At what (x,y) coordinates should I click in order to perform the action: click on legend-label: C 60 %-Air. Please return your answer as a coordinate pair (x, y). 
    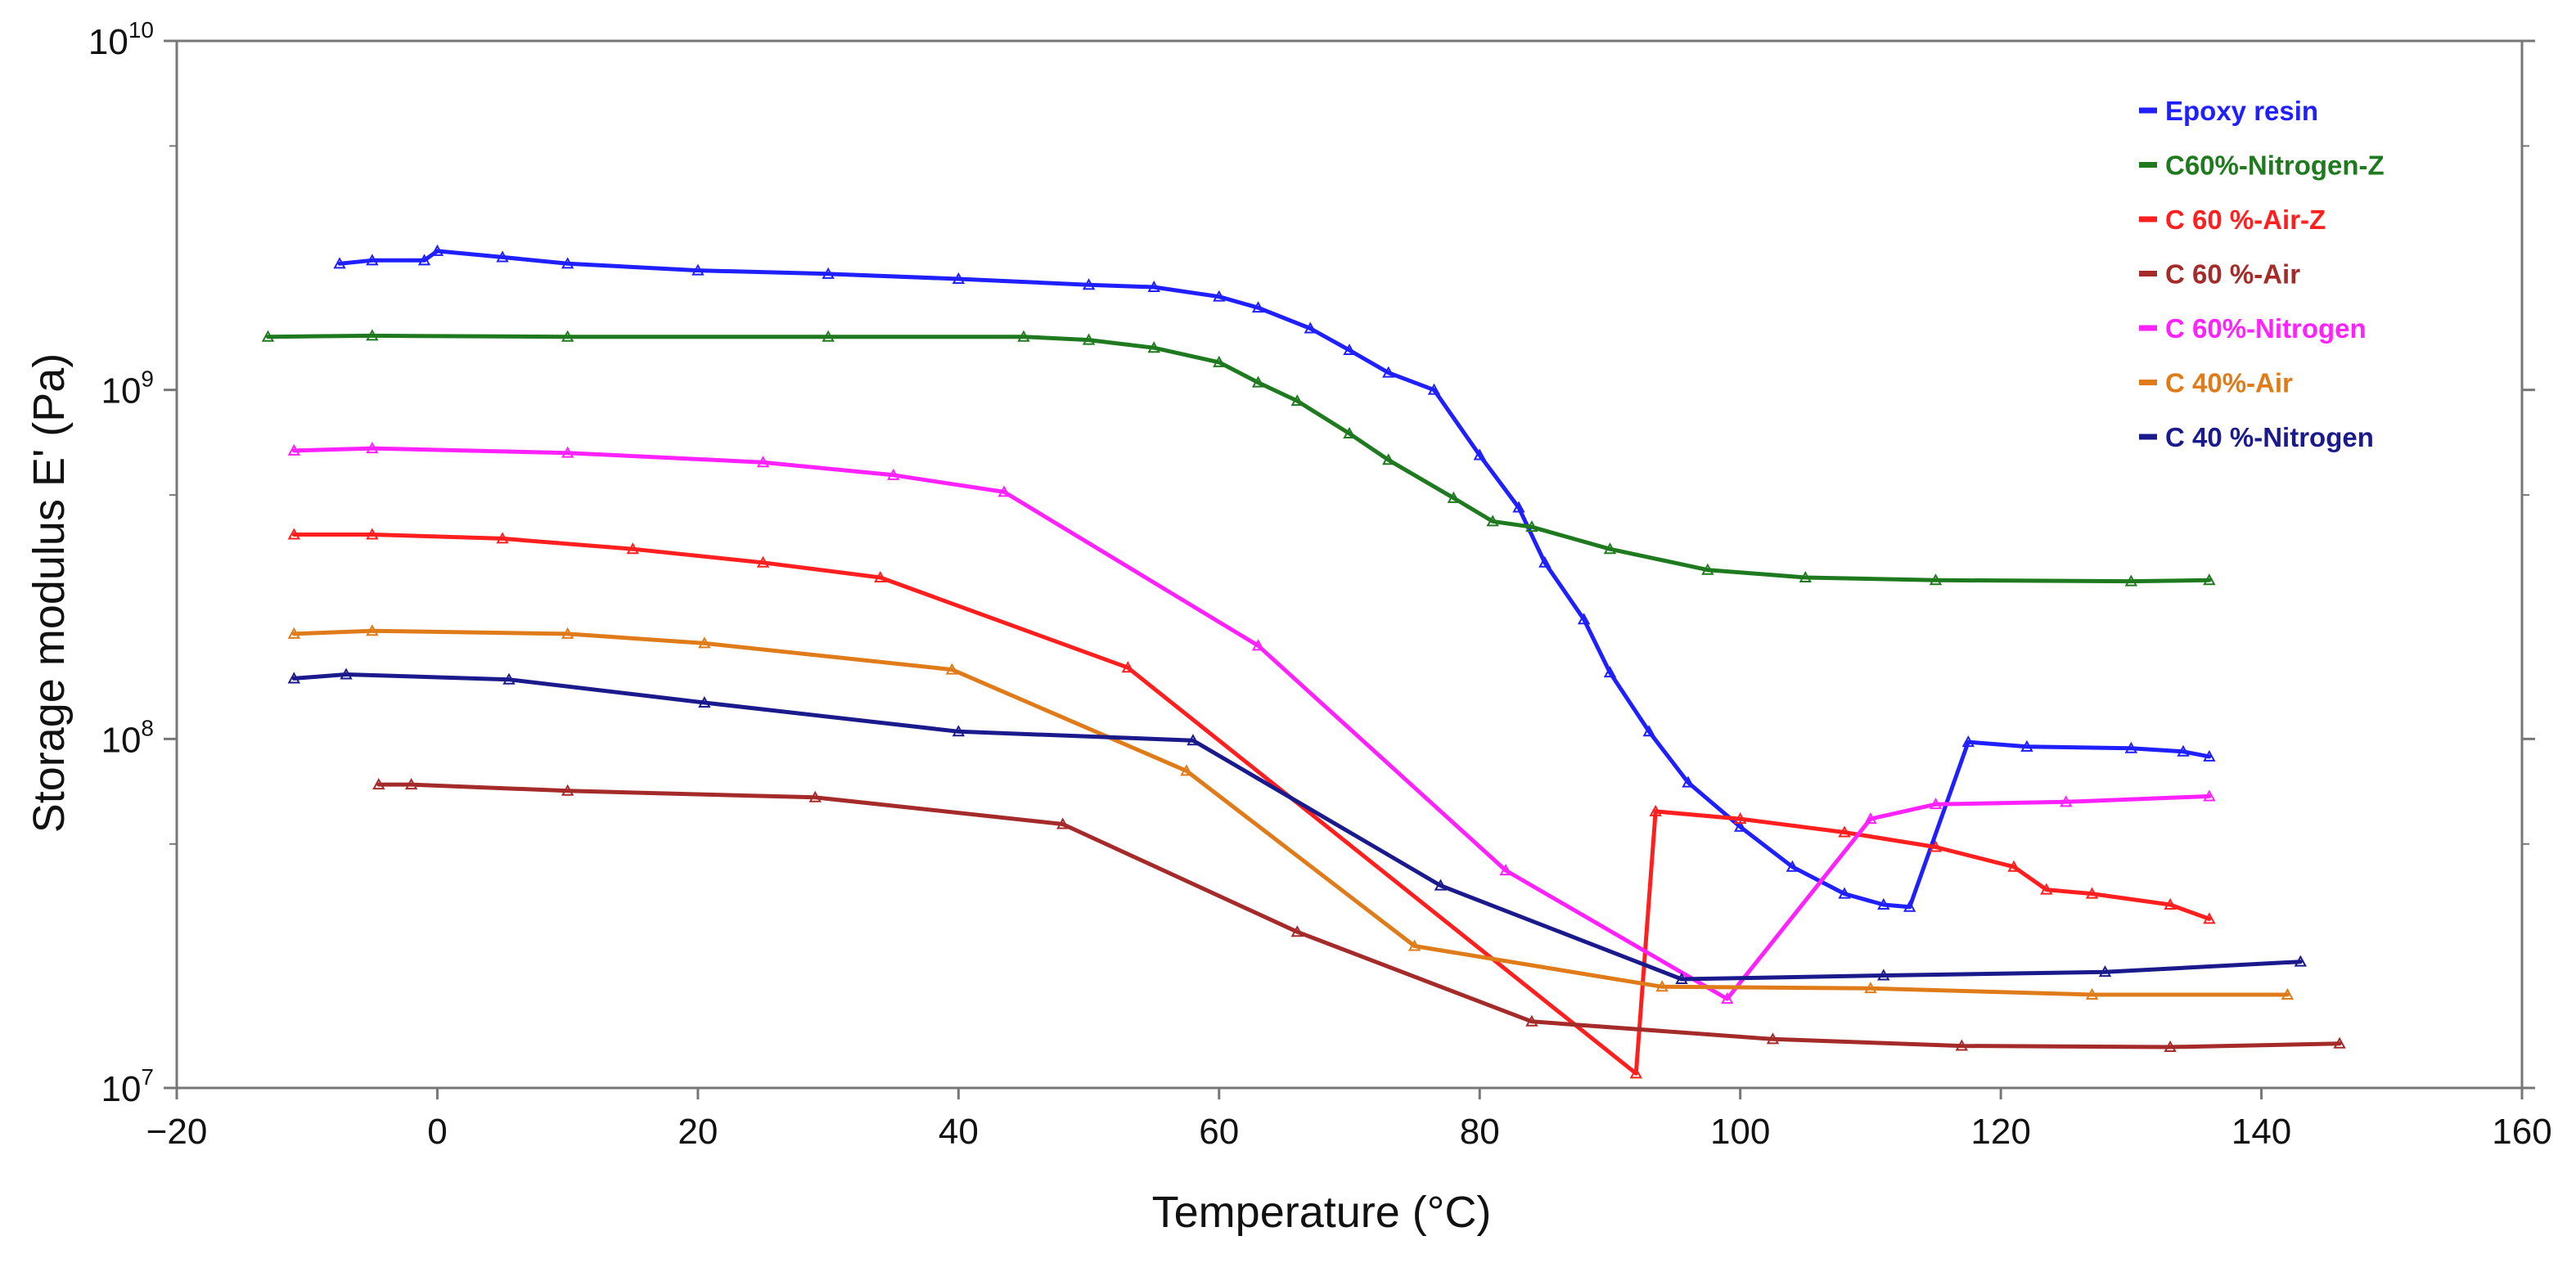
    Looking at the image, I should click on (2232, 274).